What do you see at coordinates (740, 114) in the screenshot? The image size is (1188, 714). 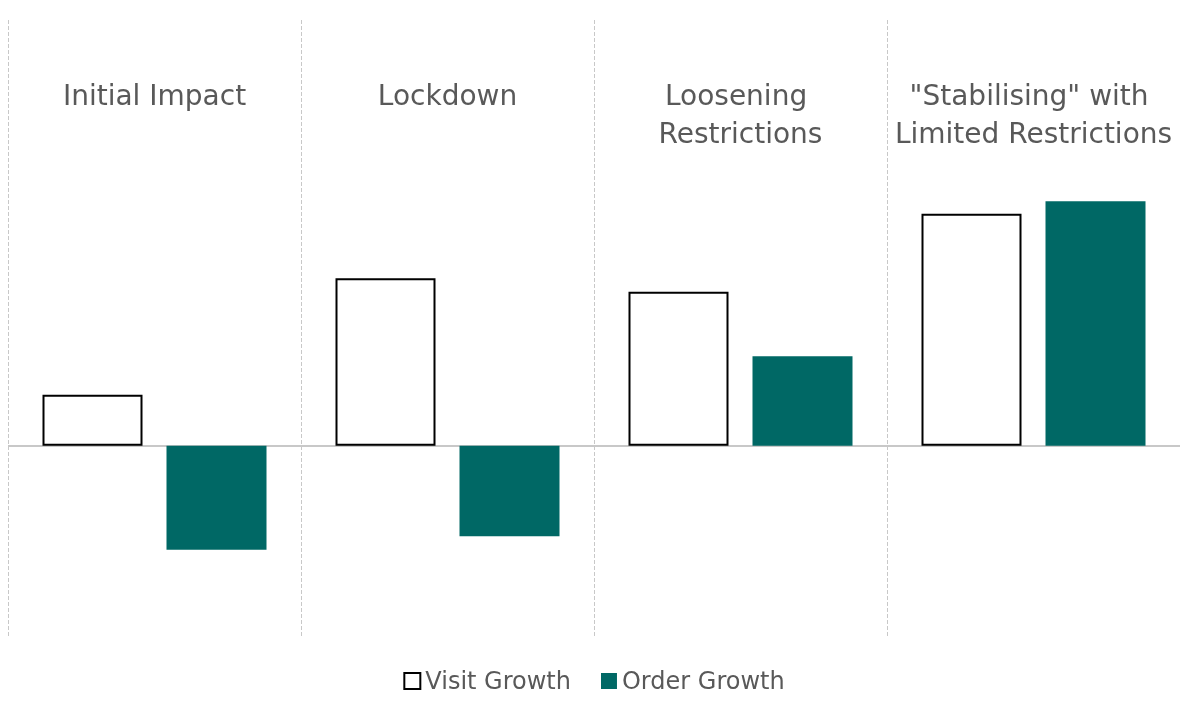 I see `x-tick-label: Loosening Restrictions` at bounding box center [740, 114].